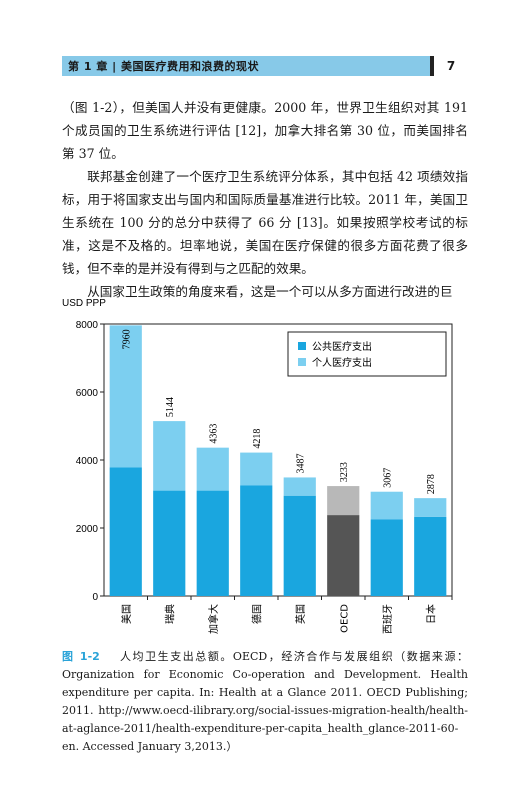 The image size is (520, 792). Describe the element at coordinates (95, 597) in the screenshot. I see `y-tick-label: 0` at that location.